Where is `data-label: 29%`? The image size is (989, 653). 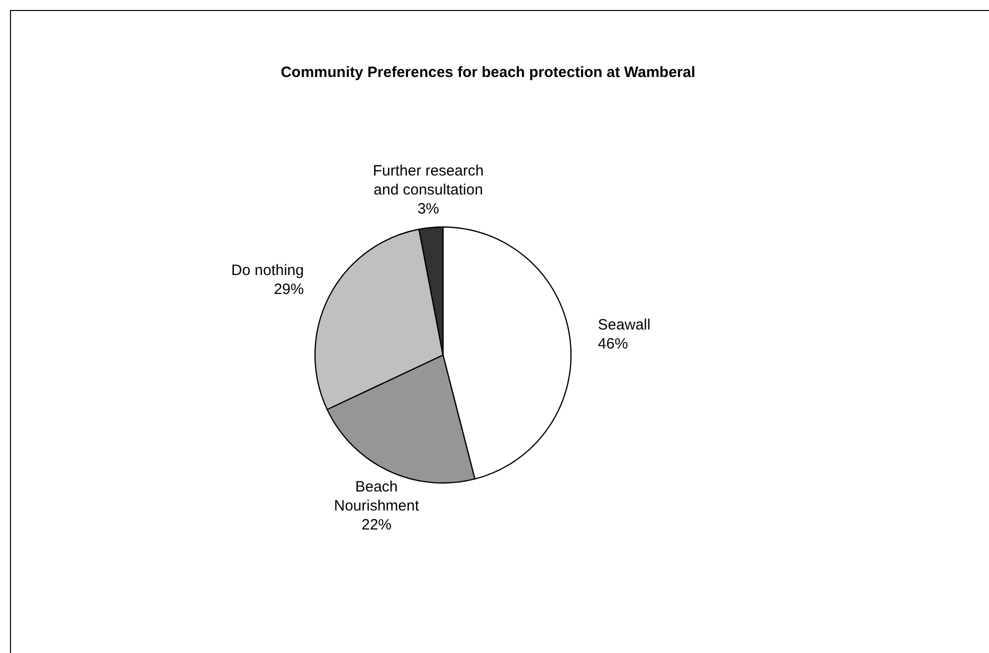 data-label: 29% is located at coordinates (289, 289).